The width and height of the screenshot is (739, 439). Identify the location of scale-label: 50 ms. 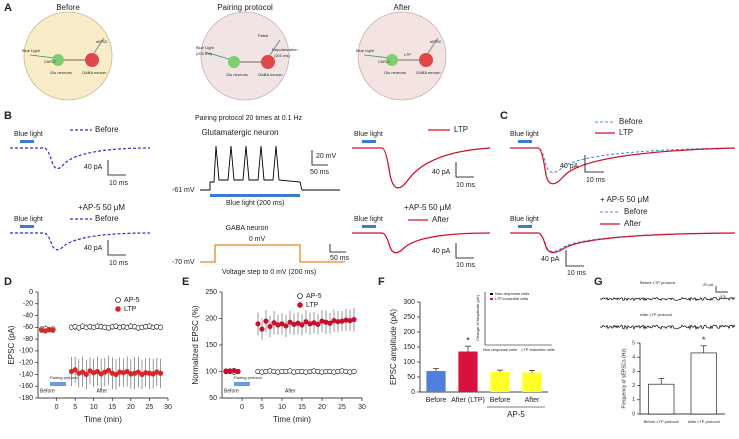
(340, 258).